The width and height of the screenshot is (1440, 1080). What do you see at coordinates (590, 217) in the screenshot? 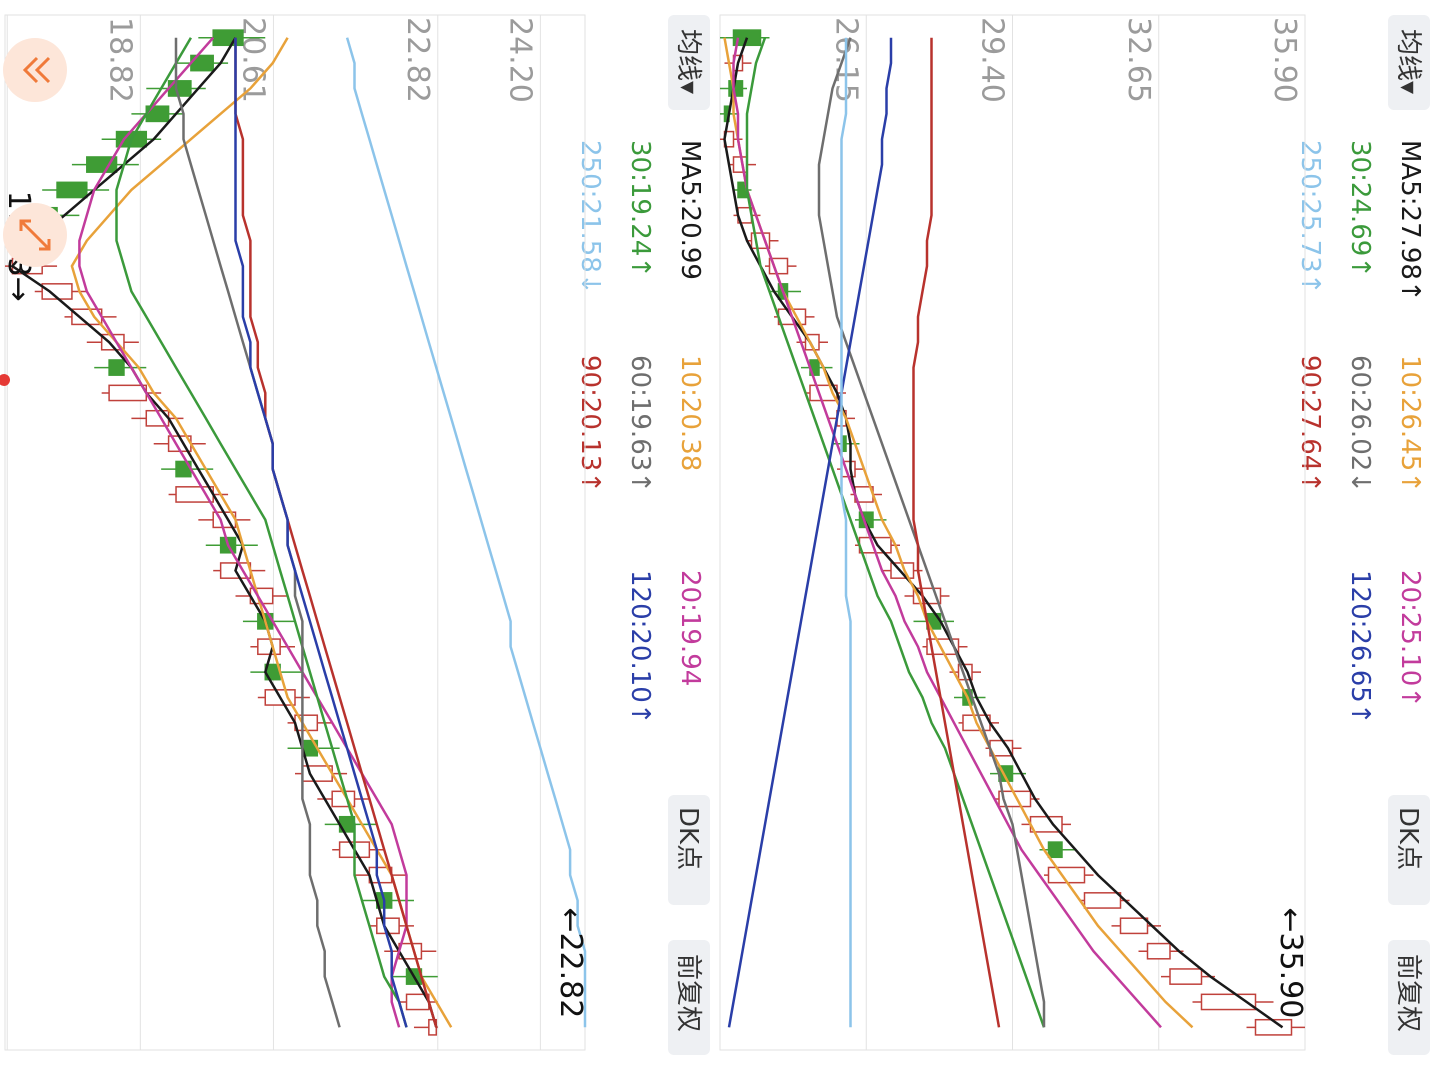
I see `legend-250: 250:21.58↓` at bounding box center [590, 217].